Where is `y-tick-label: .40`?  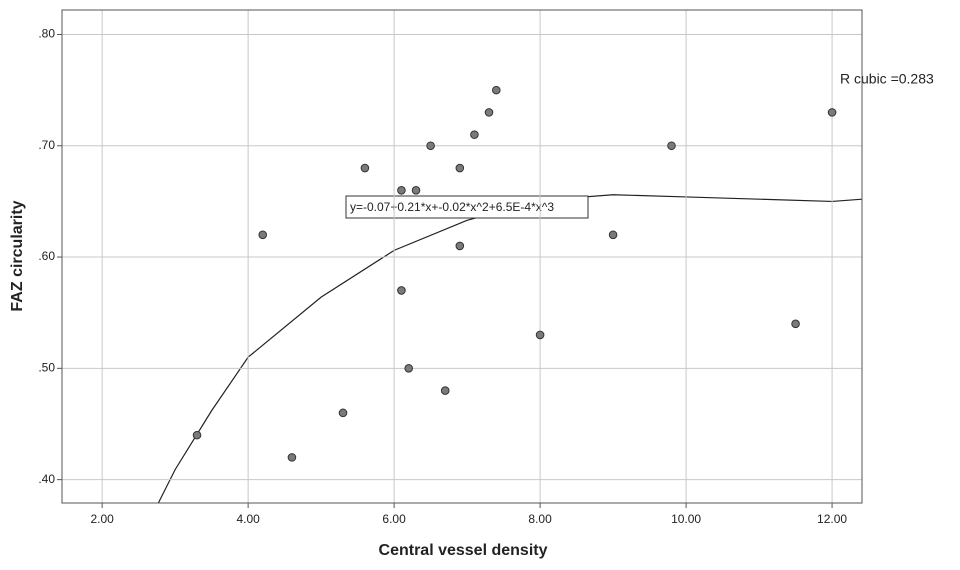
y-tick-label: .40 is located at coordinates (46, 479).